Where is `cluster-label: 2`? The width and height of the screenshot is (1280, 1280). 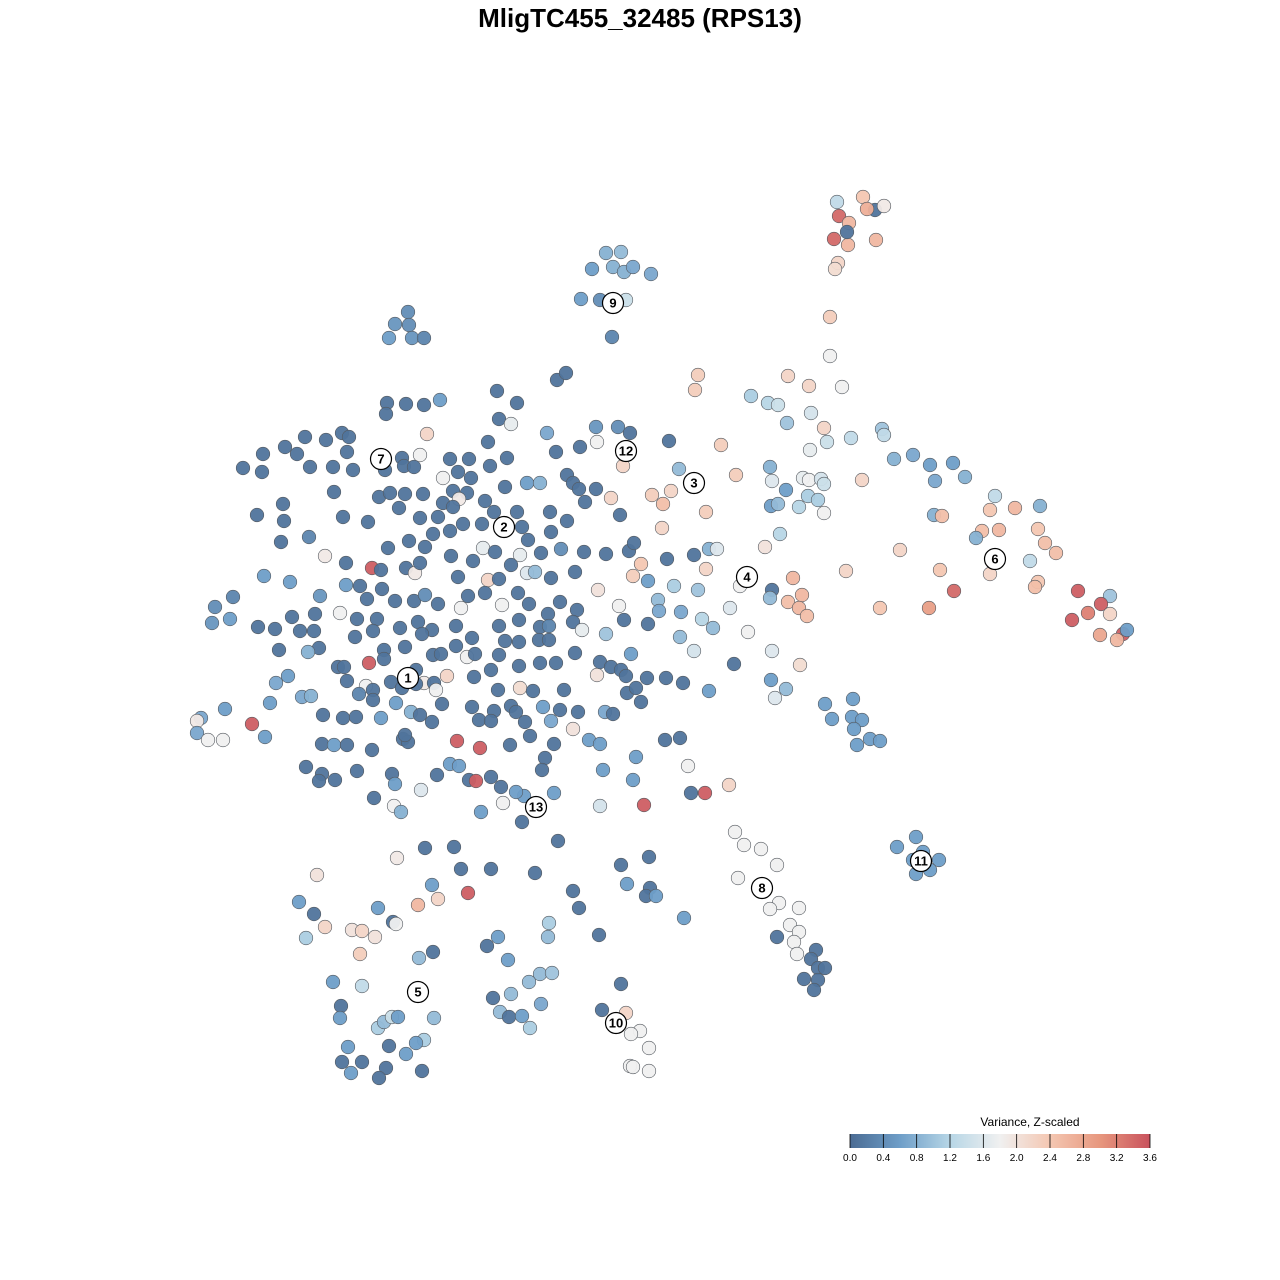 cluster-label: 2 is located at coordinates (504, 527).